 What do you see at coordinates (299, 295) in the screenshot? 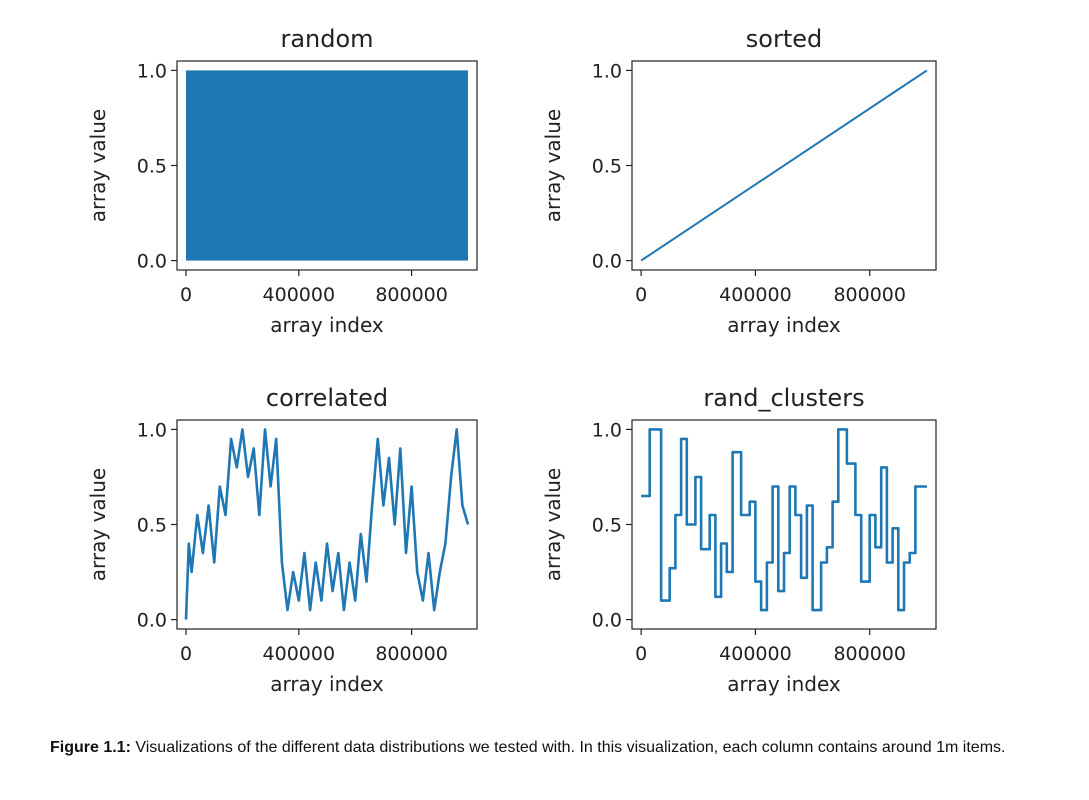
I see `random-xtick-label: 400000` at bounding box center [299, 295].